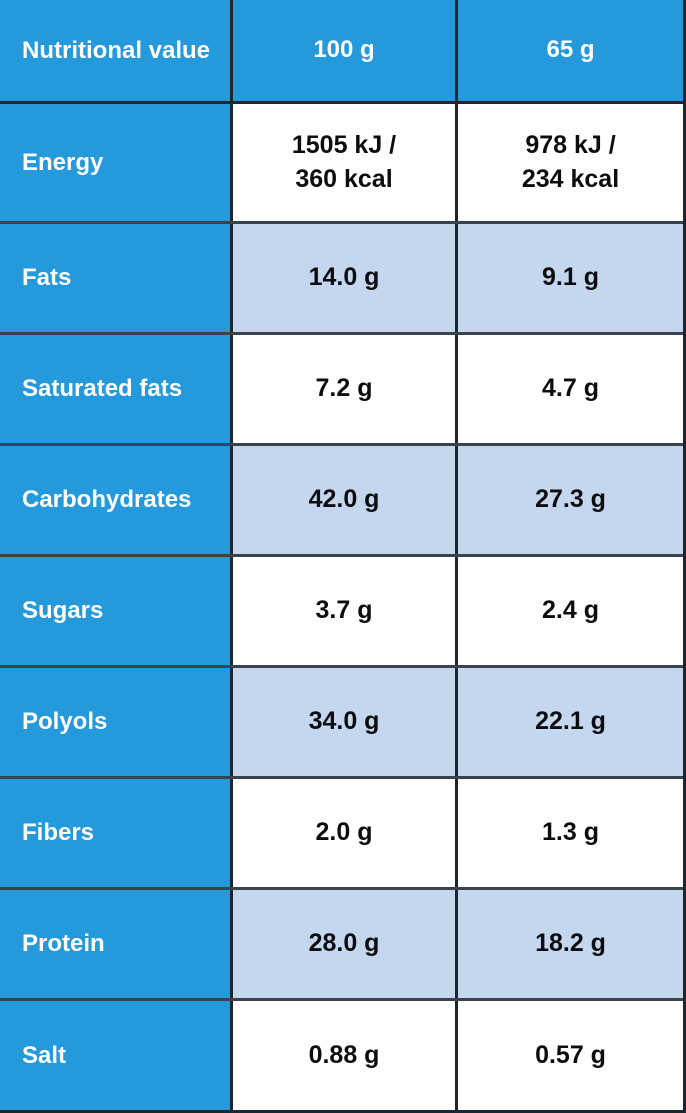 This screenshot has width=686, height=1113. Describe the element at coordinates (345, 50) in the screenshot. I see `header-column-100g: 100 g` at that location.